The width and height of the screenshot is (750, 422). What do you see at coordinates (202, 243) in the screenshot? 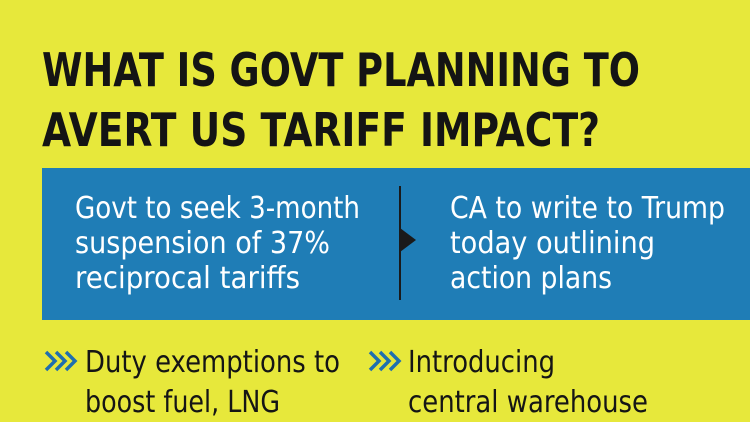
I see `panel-line: suspension of 37%` at bounding box center [202, 243].